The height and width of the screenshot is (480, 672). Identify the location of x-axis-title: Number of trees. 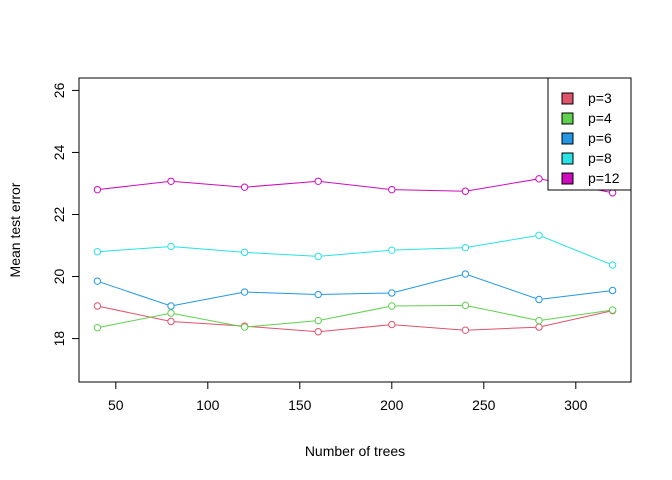
(355, 451).